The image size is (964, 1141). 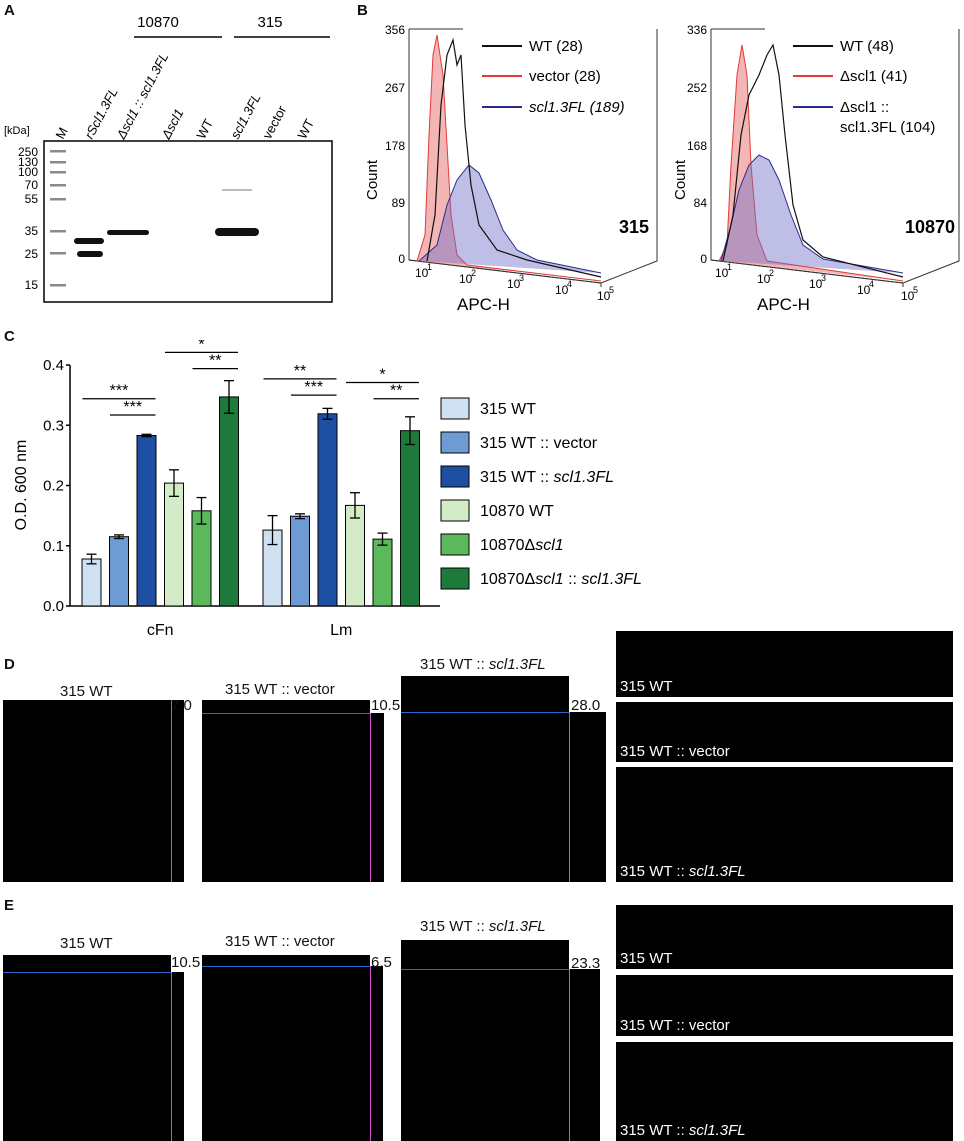 I want to click on xtick-10870-4: 10, so click(x=908, y=296).